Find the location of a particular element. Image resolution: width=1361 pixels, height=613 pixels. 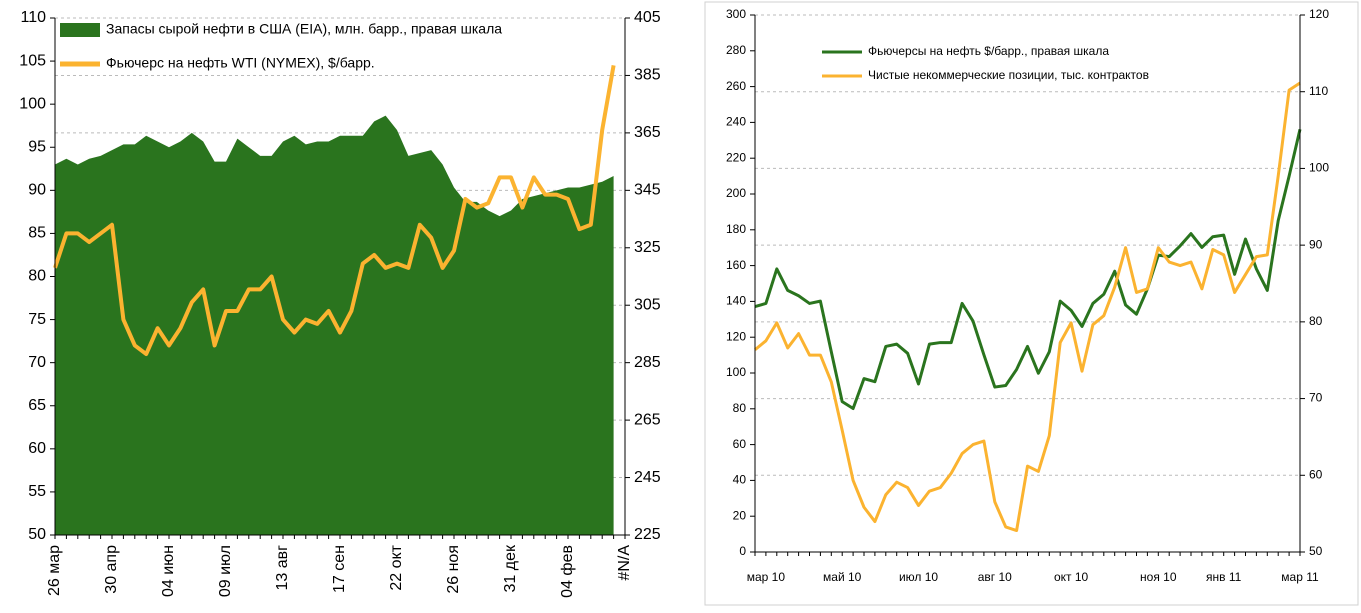

y2-tick-label: 50 is located at coordinates (1316, 551).